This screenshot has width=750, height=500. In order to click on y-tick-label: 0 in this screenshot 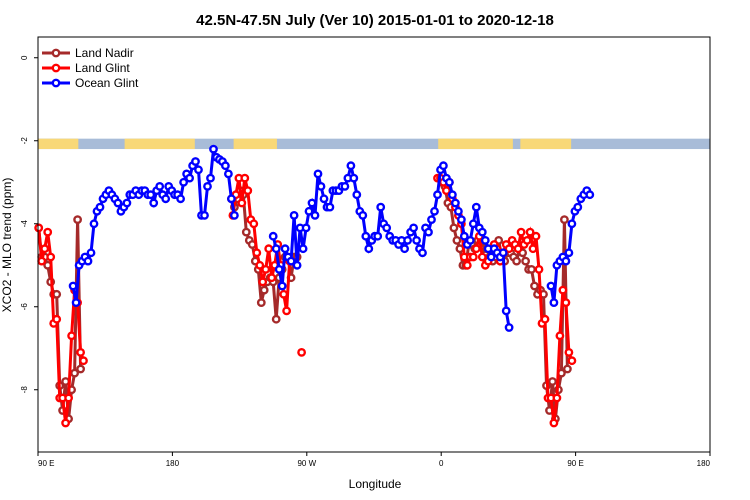, I will do `click(24, 57)`.